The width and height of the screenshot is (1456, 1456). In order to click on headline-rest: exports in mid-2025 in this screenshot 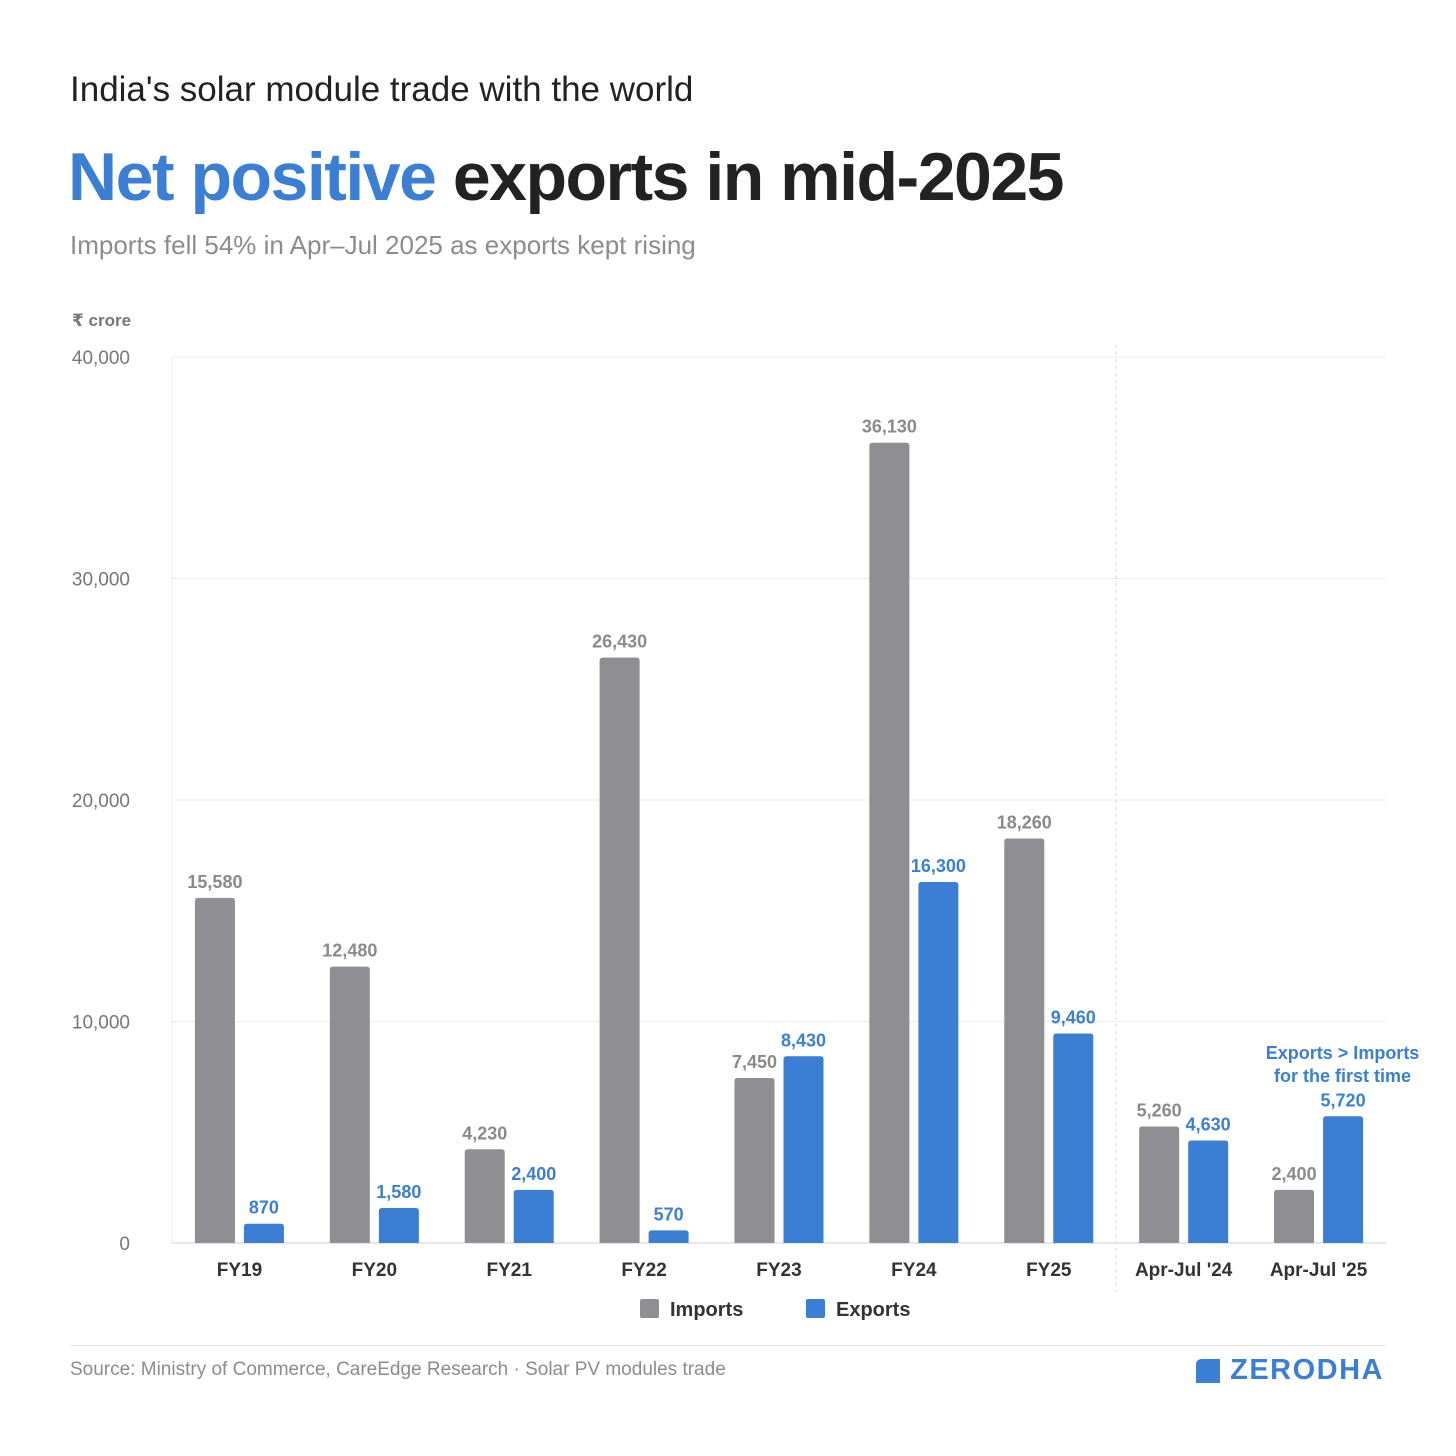, I will do `click(750, 177)`.